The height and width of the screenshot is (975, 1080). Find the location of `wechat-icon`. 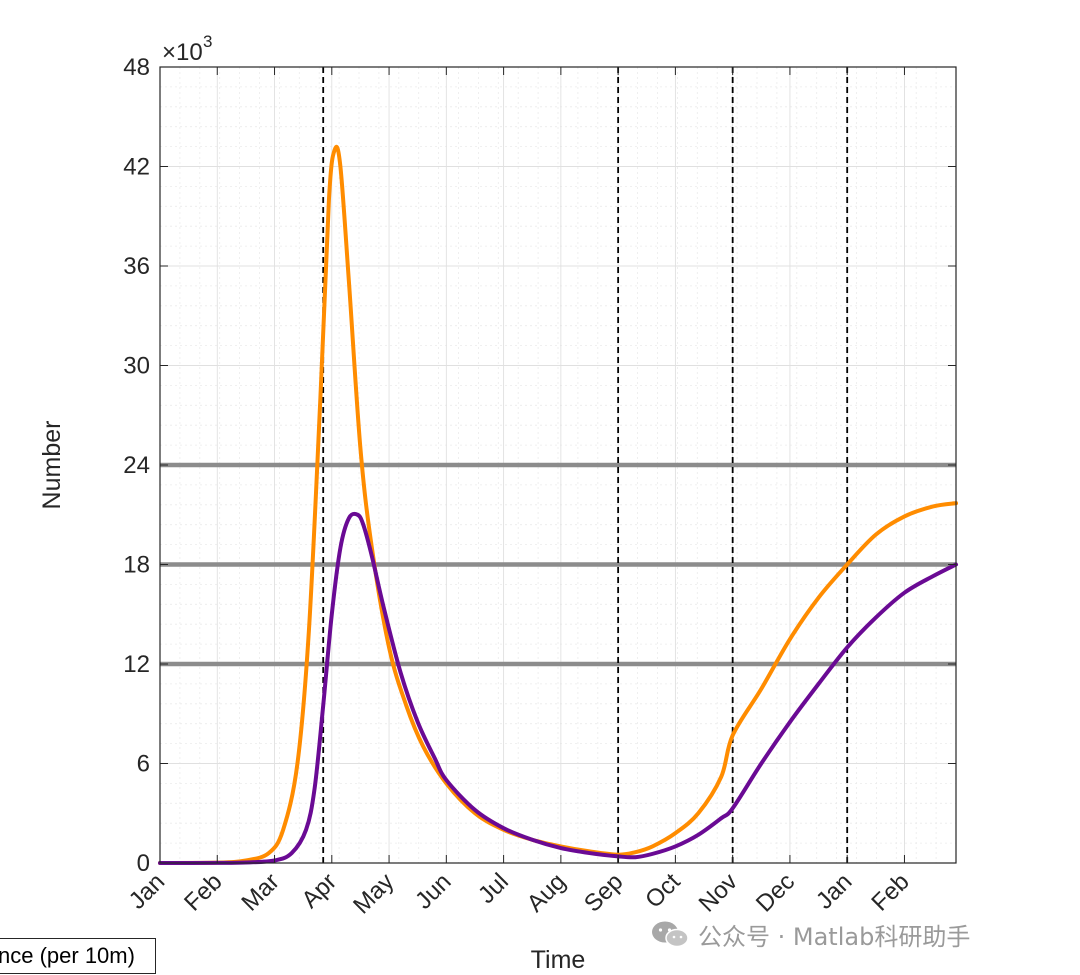

wechat-icon is located at coordinates (670, 934).